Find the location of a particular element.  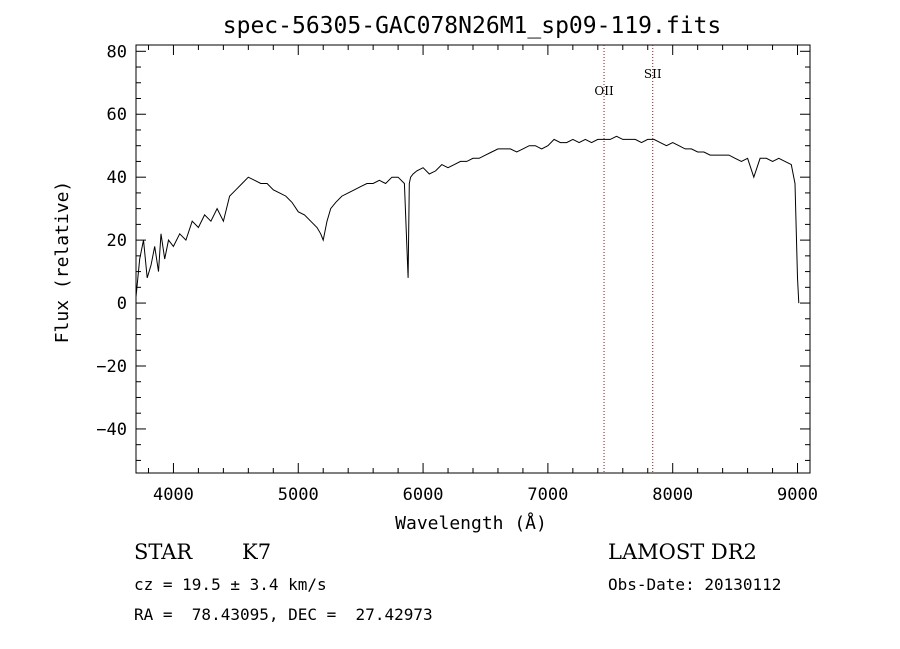

reference-label-oii: OII is located at coordinates (604, 91).